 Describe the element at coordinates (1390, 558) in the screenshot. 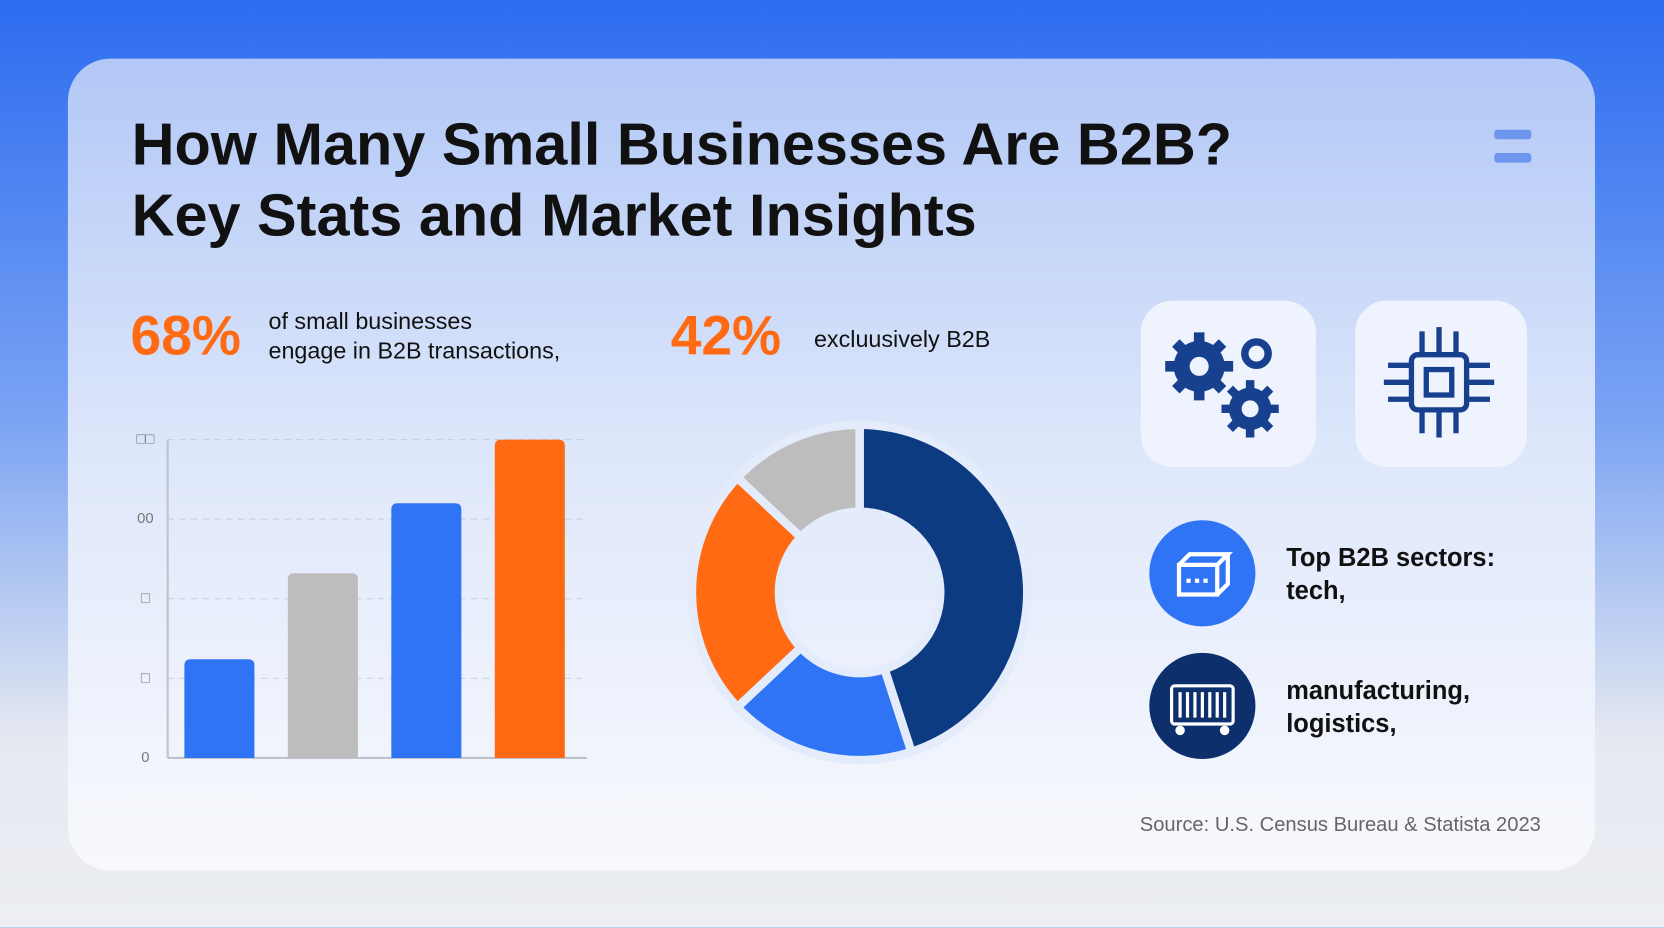

I see `sector-text: Top B2B sectors:` at that location.